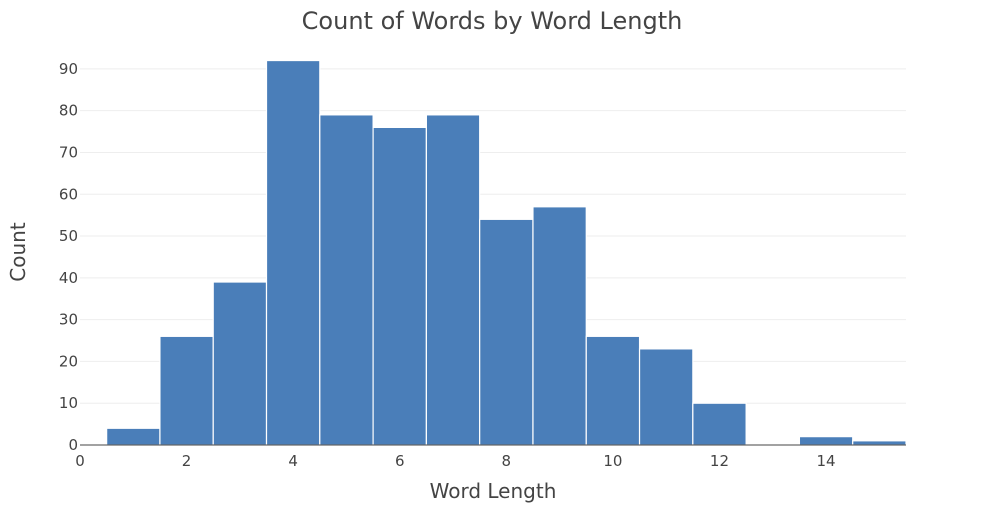 The width and height of the screenshot is (985, 525). What do you see at coordinates (68, 152) in the screenshot?
I see `y-tick-label: 70` at bounding box center [68, 152].